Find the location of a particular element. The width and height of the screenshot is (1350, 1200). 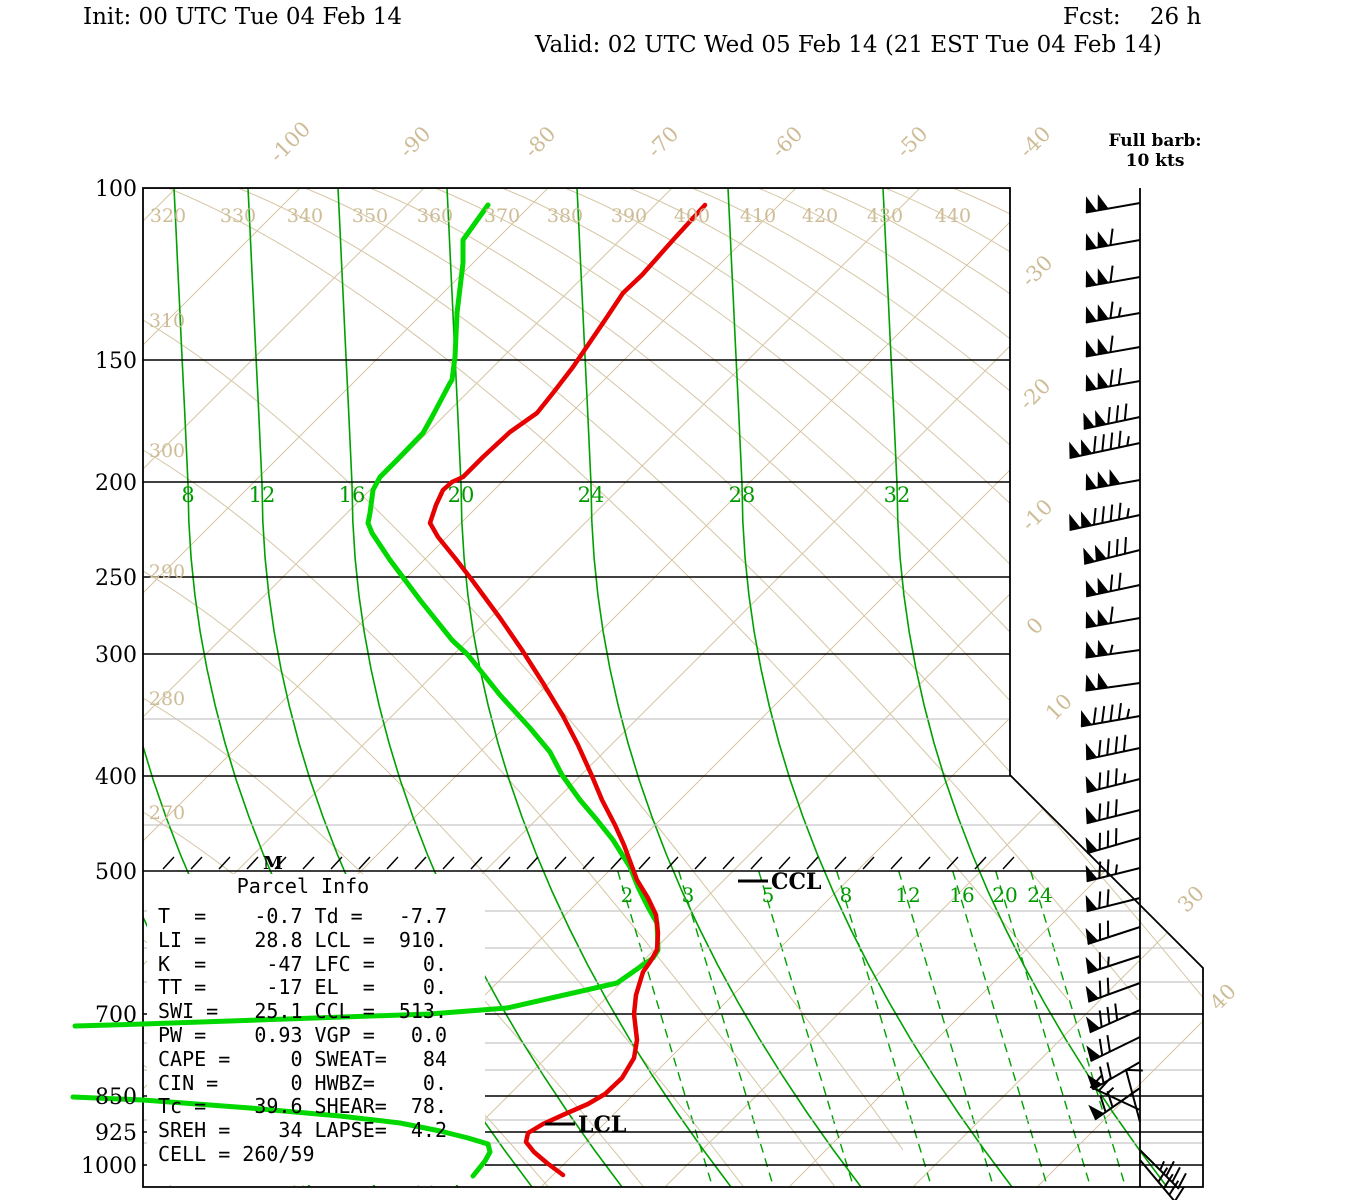

parcel-info-line: T = -0.7 Td = -7.7 is located at coordinates (302, 916).